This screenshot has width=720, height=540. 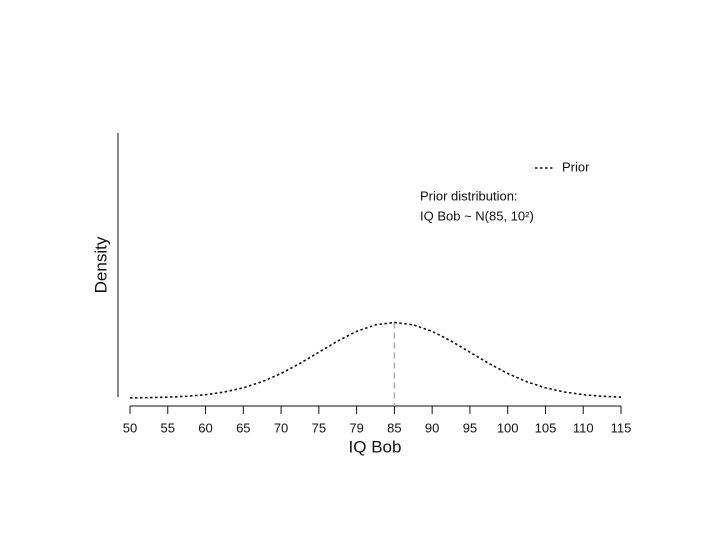 What do you see at coordinates (469, 195) in the screenshot?
I see `annotation: Prior distribution:` at bounding box center [469, 195].